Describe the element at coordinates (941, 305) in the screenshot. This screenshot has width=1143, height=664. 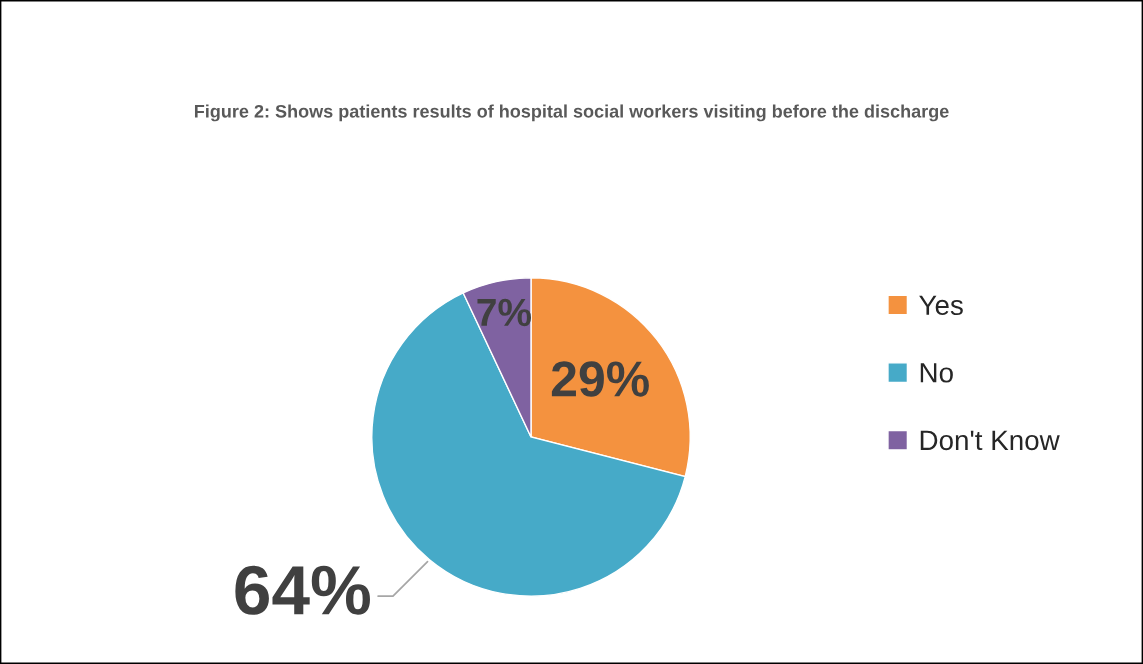
I see `legend-label: Yes` at that location.